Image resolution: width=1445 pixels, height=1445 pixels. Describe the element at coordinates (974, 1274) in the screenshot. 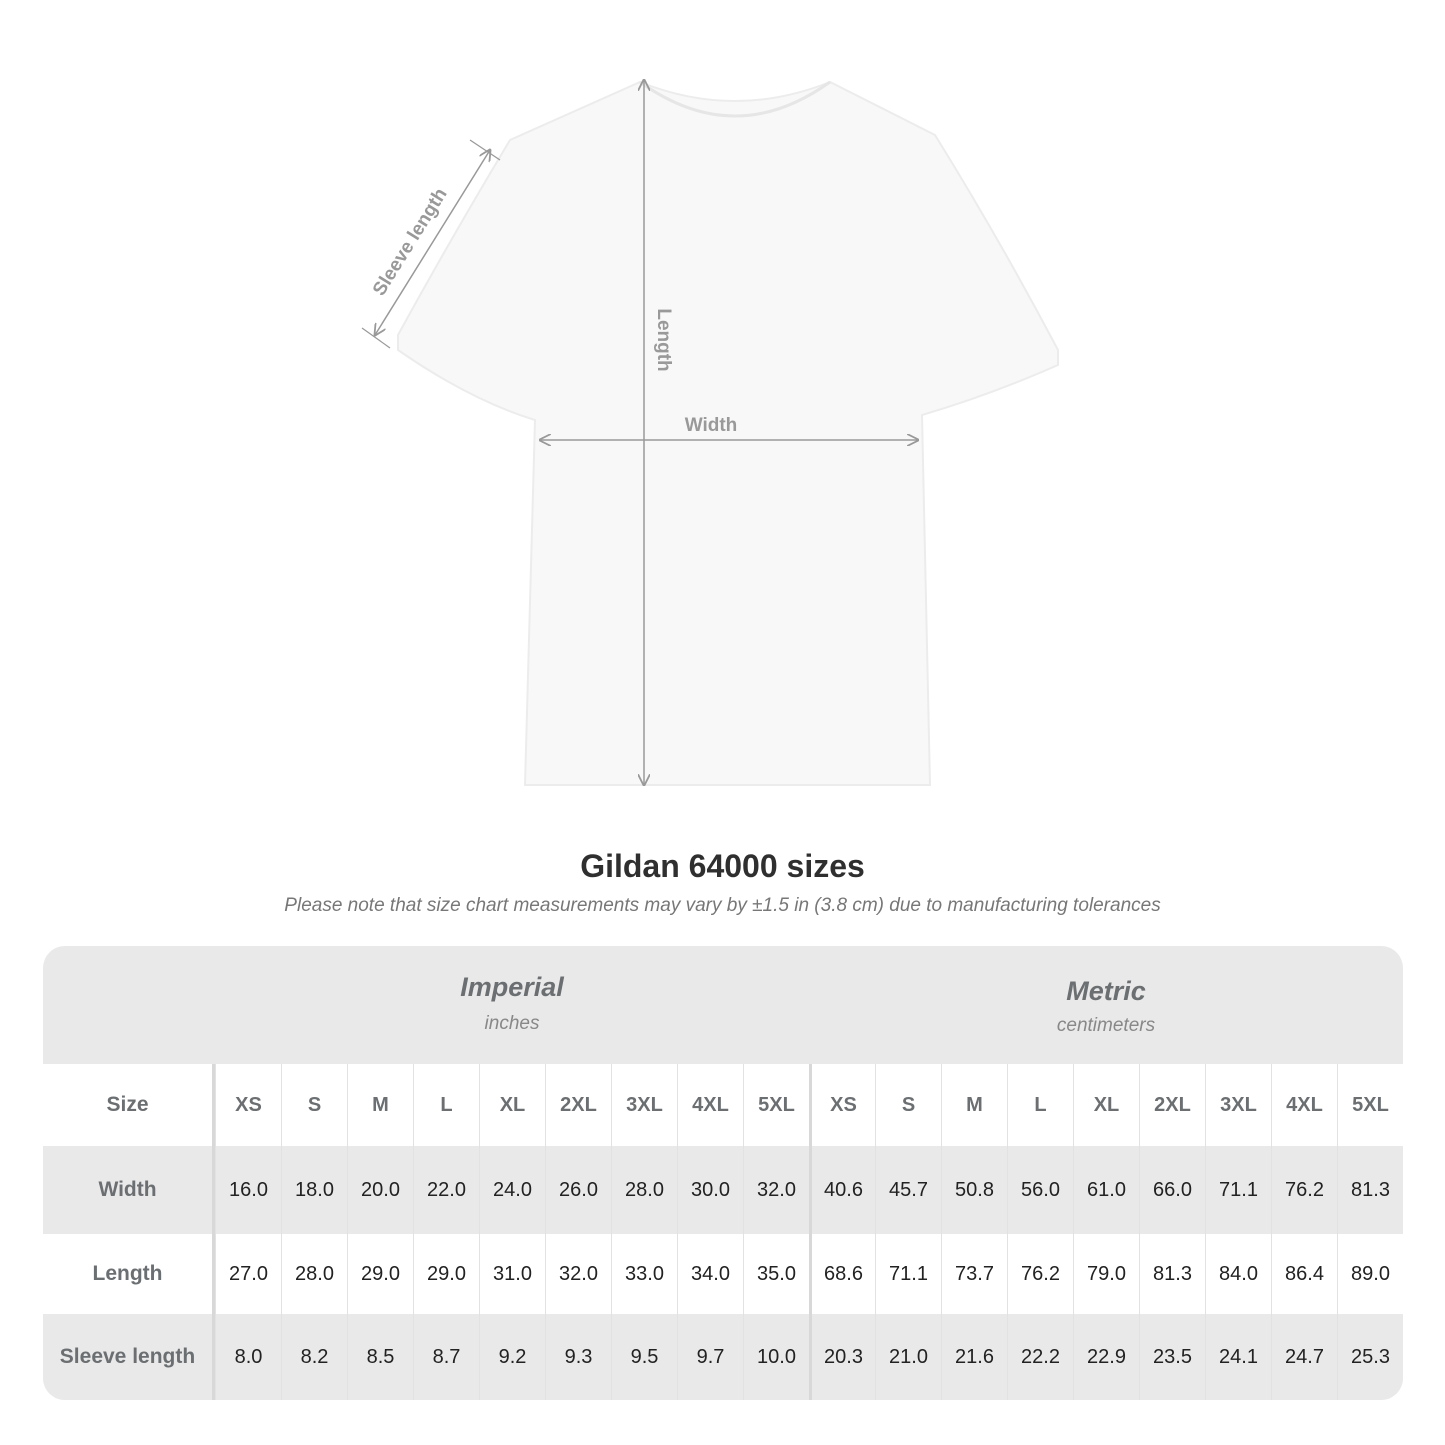

I see `metric-cell: 73.7` at that location.